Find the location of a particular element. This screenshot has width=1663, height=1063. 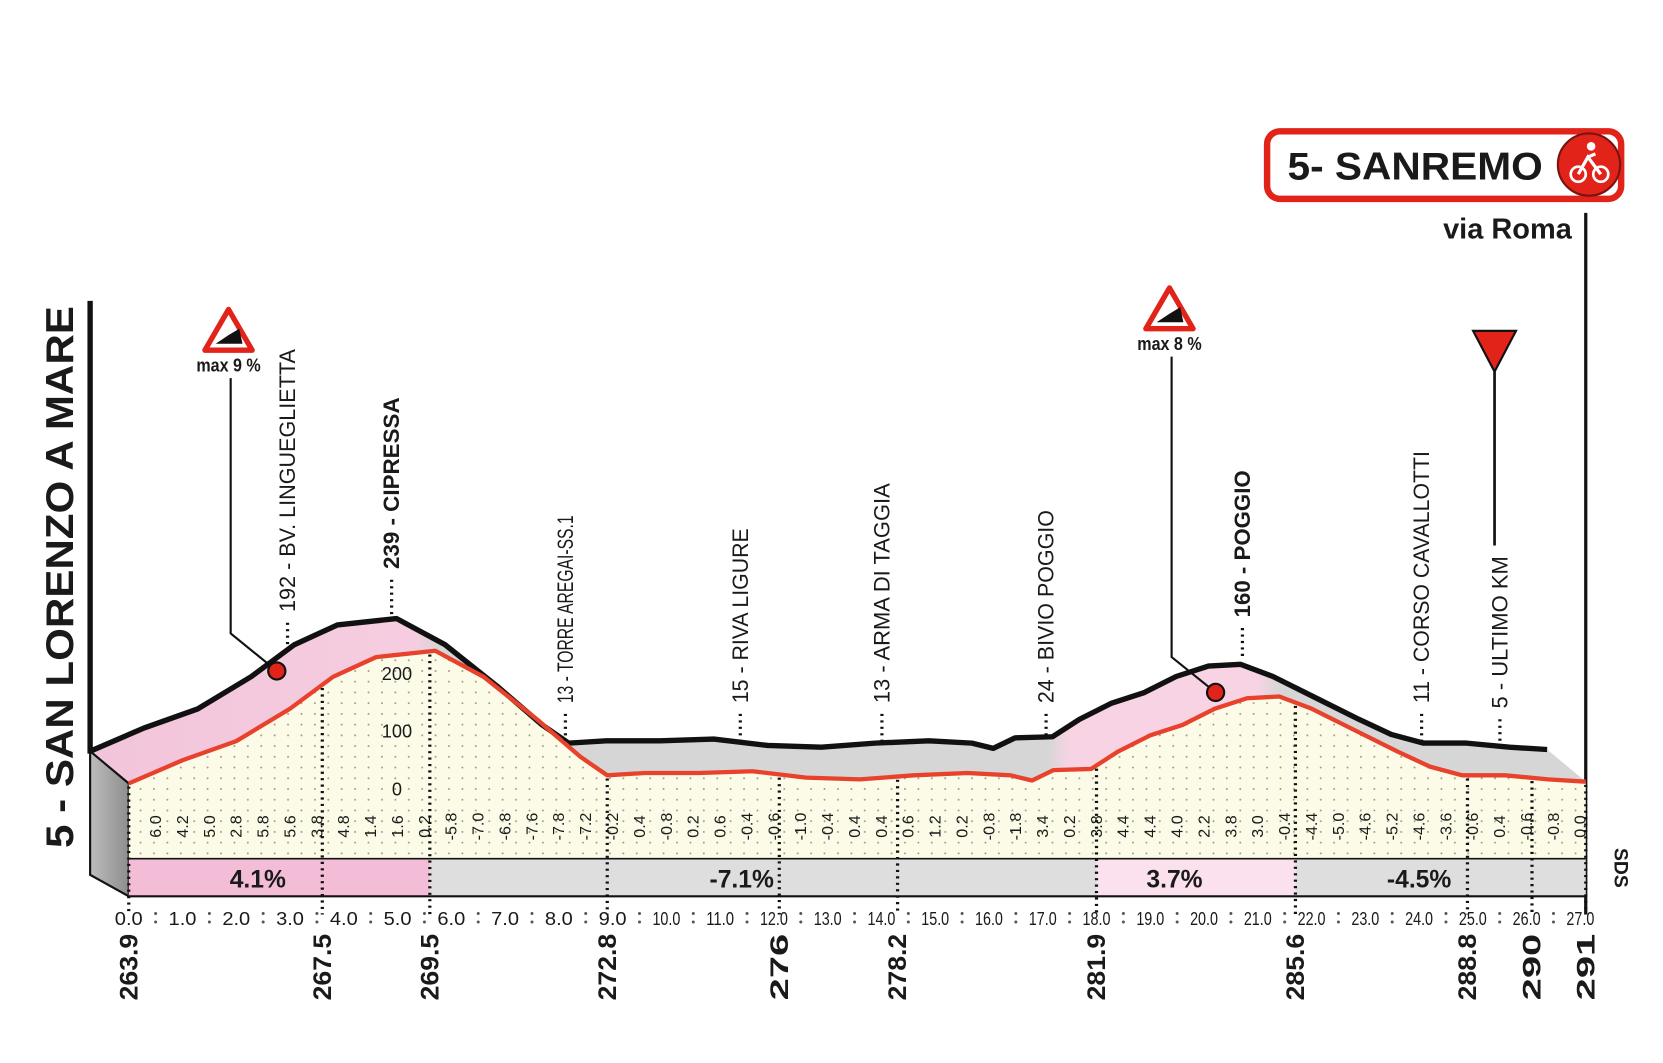

section-tick-label: 4.0 is located at coordinates (344, 918).